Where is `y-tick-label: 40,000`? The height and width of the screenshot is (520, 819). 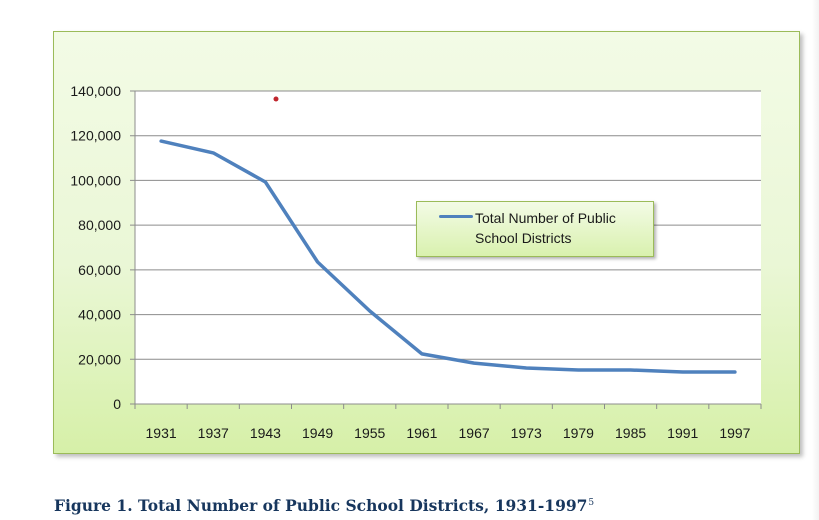 y-tick-label: 40,000 is located at coordinates (99, 315).